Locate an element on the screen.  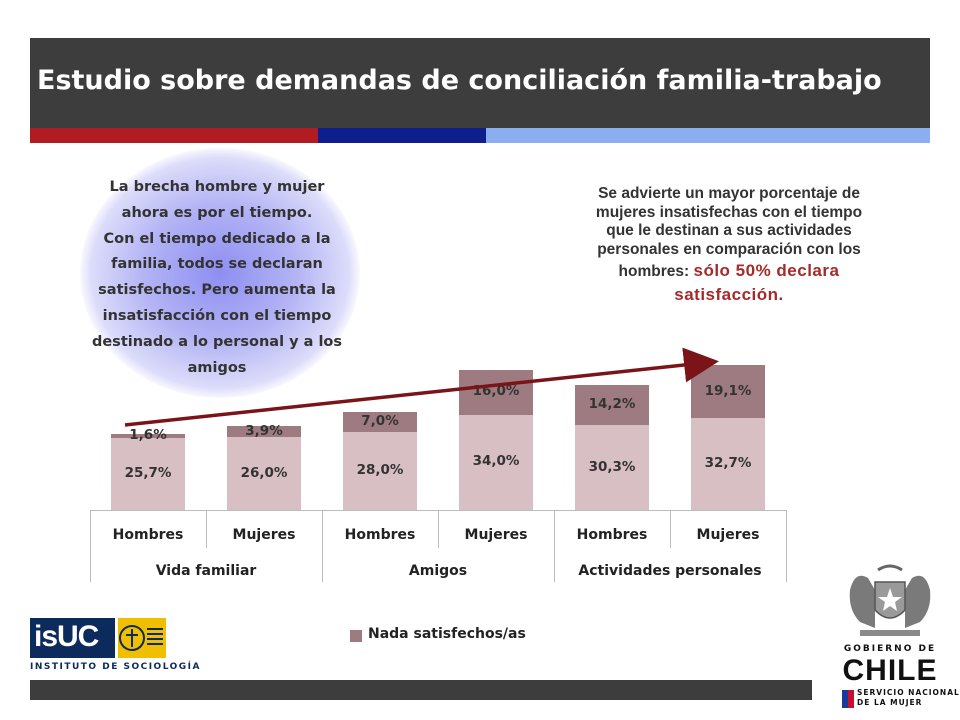
isuc-seal-block is located at coordinates (142, 638).